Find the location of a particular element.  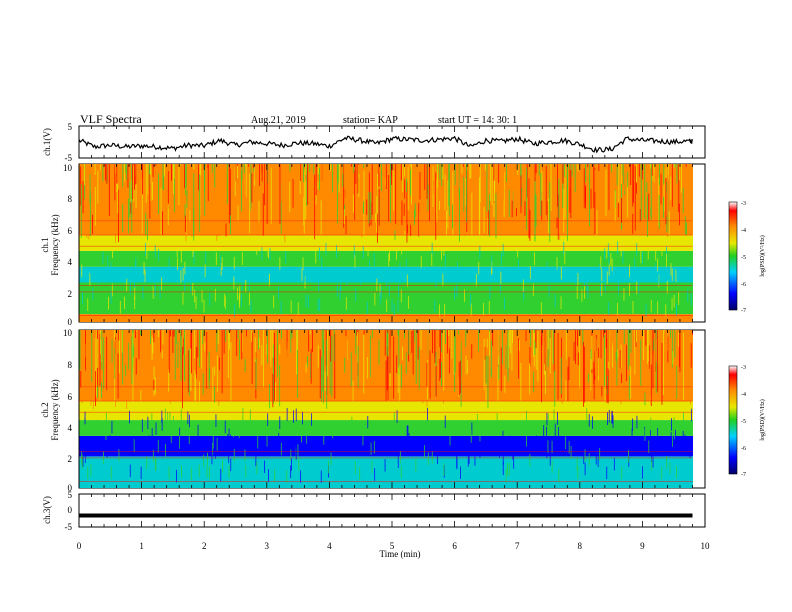

spec2-ytick-2: 2 is located at coordinates (70, 459).